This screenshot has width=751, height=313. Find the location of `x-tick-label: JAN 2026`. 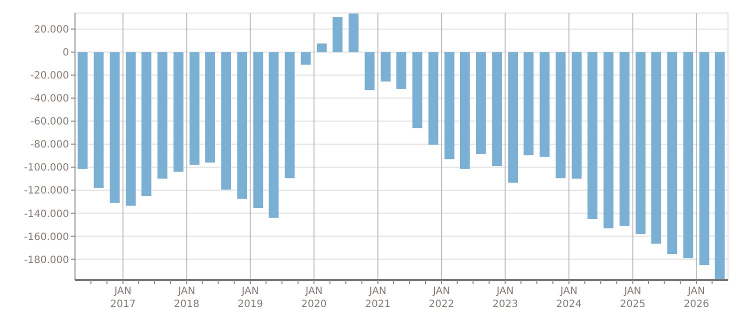

x-tick-label: JAN 2026 is located at coordinates (697, 298).